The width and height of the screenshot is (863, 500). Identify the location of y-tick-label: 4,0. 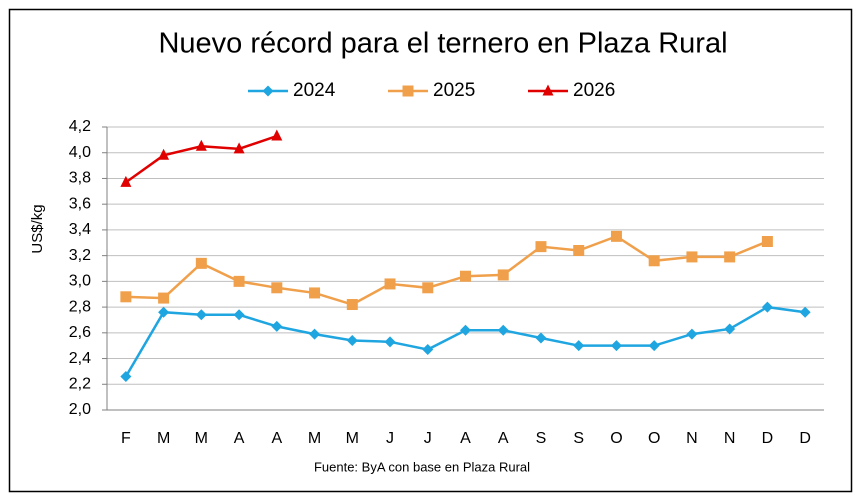
(80, 152).